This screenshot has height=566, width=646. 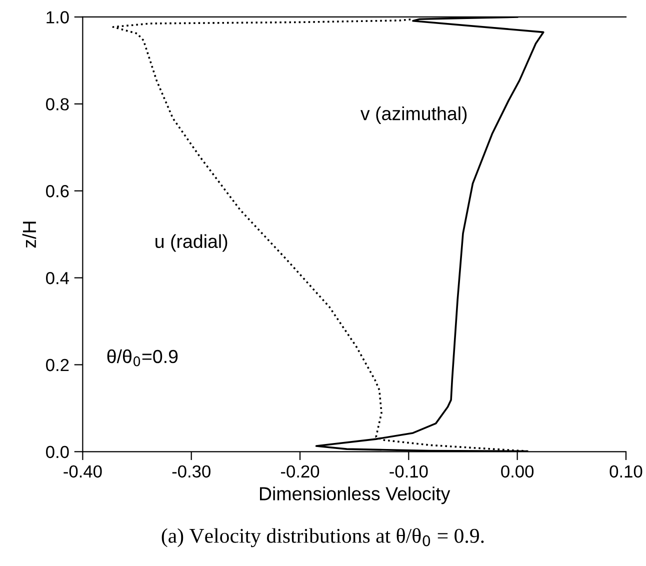 What do you see at coordinates (355, 495) in the screenshot?
I see `x-axis-title: Dimensionless Velocity` at bounding box center [355, 495].